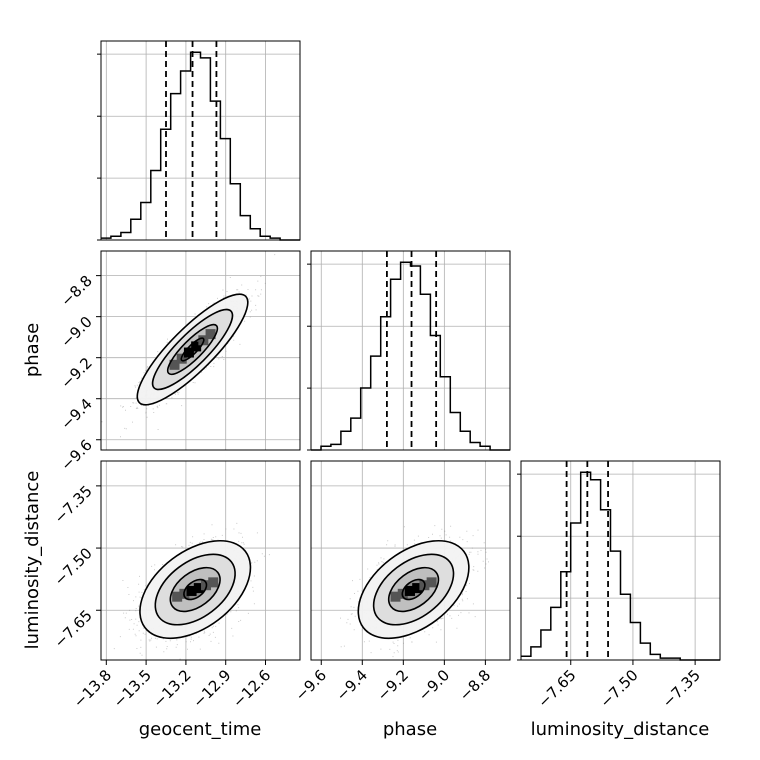 The image size is (760, 760). What do you see at coordinates (618, 688) in the screenshot?
I see `x-tick-label-luminosity-distance: −7.50` at bounding box center [618, 688].